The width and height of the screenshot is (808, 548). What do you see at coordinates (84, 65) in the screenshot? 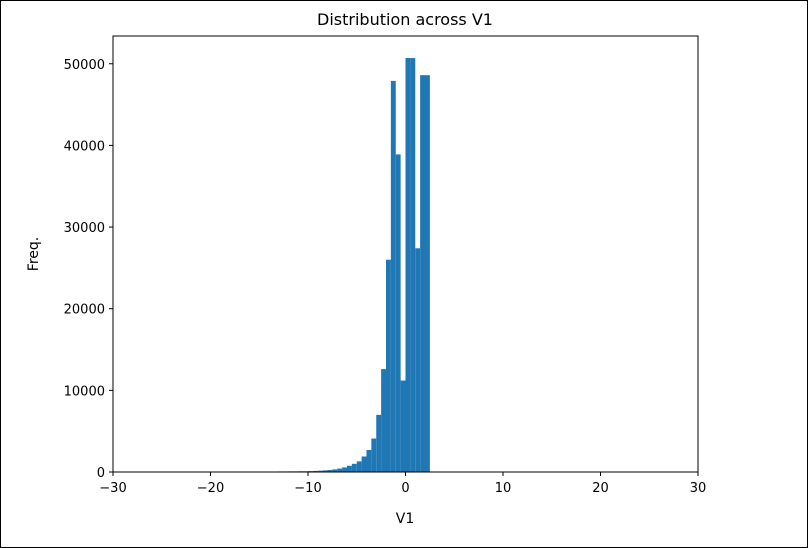
I see `y-tick-label: 50000` at bounding box center [84, 65].